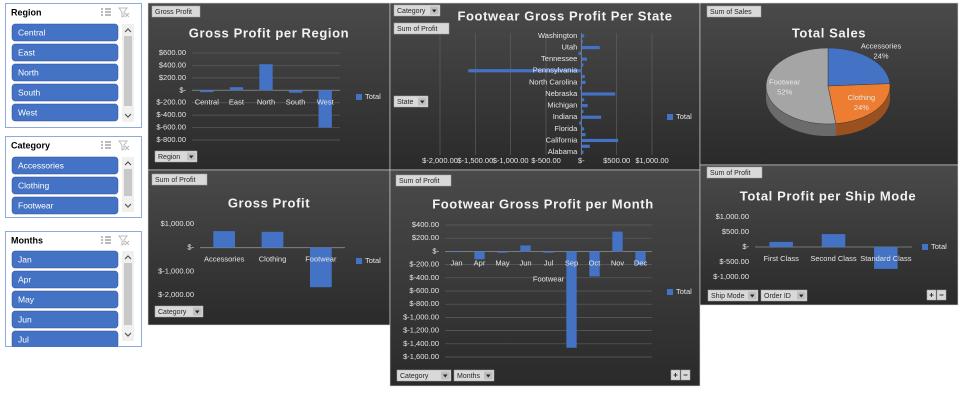 The width and height of the screenshot is (964, 395). Describe the element at coordinates (641, 262) in the screenshot. I see `x-tick-label: Dec` at that location.